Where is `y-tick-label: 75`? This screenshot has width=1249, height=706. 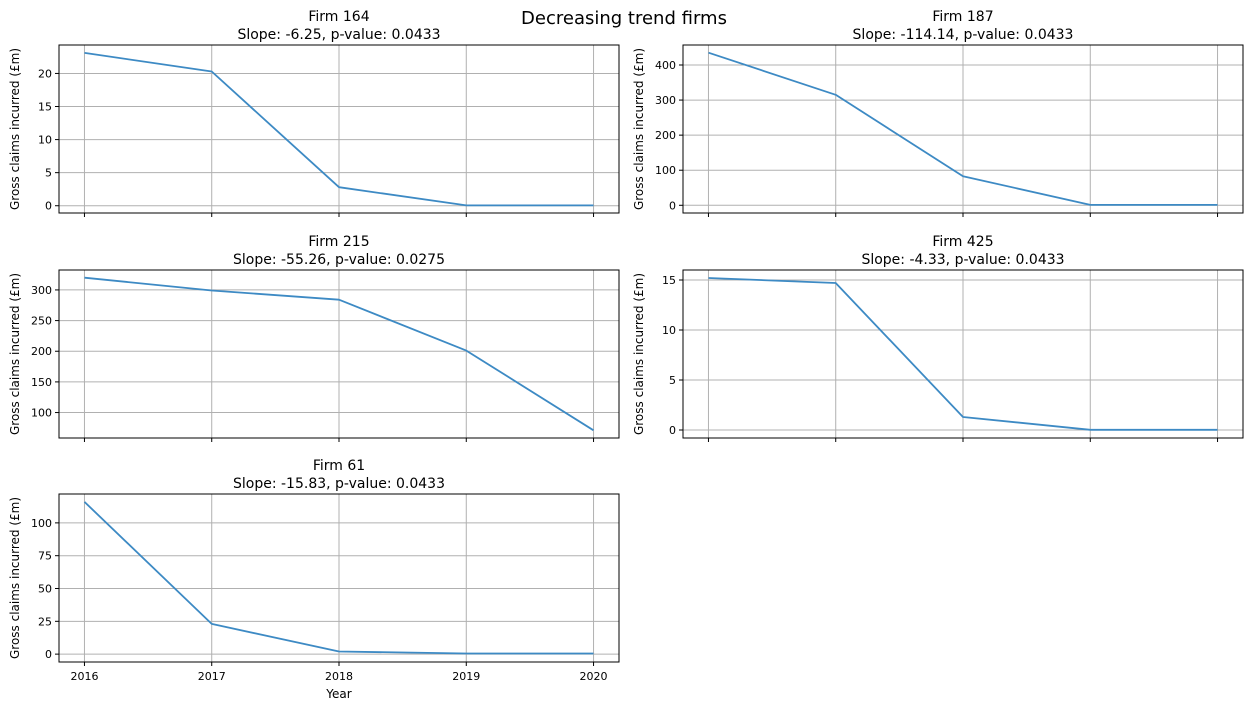
y-tick-label: 75 is located at coordinates (45, 556).